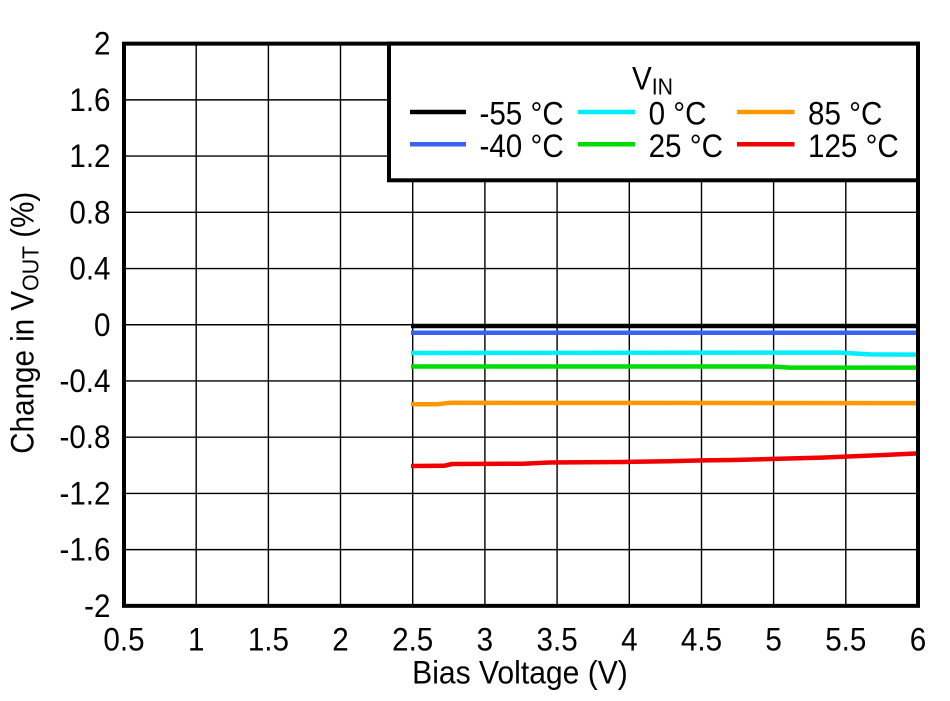  I want to click on svg-text: 0.4, so click(89, 268).